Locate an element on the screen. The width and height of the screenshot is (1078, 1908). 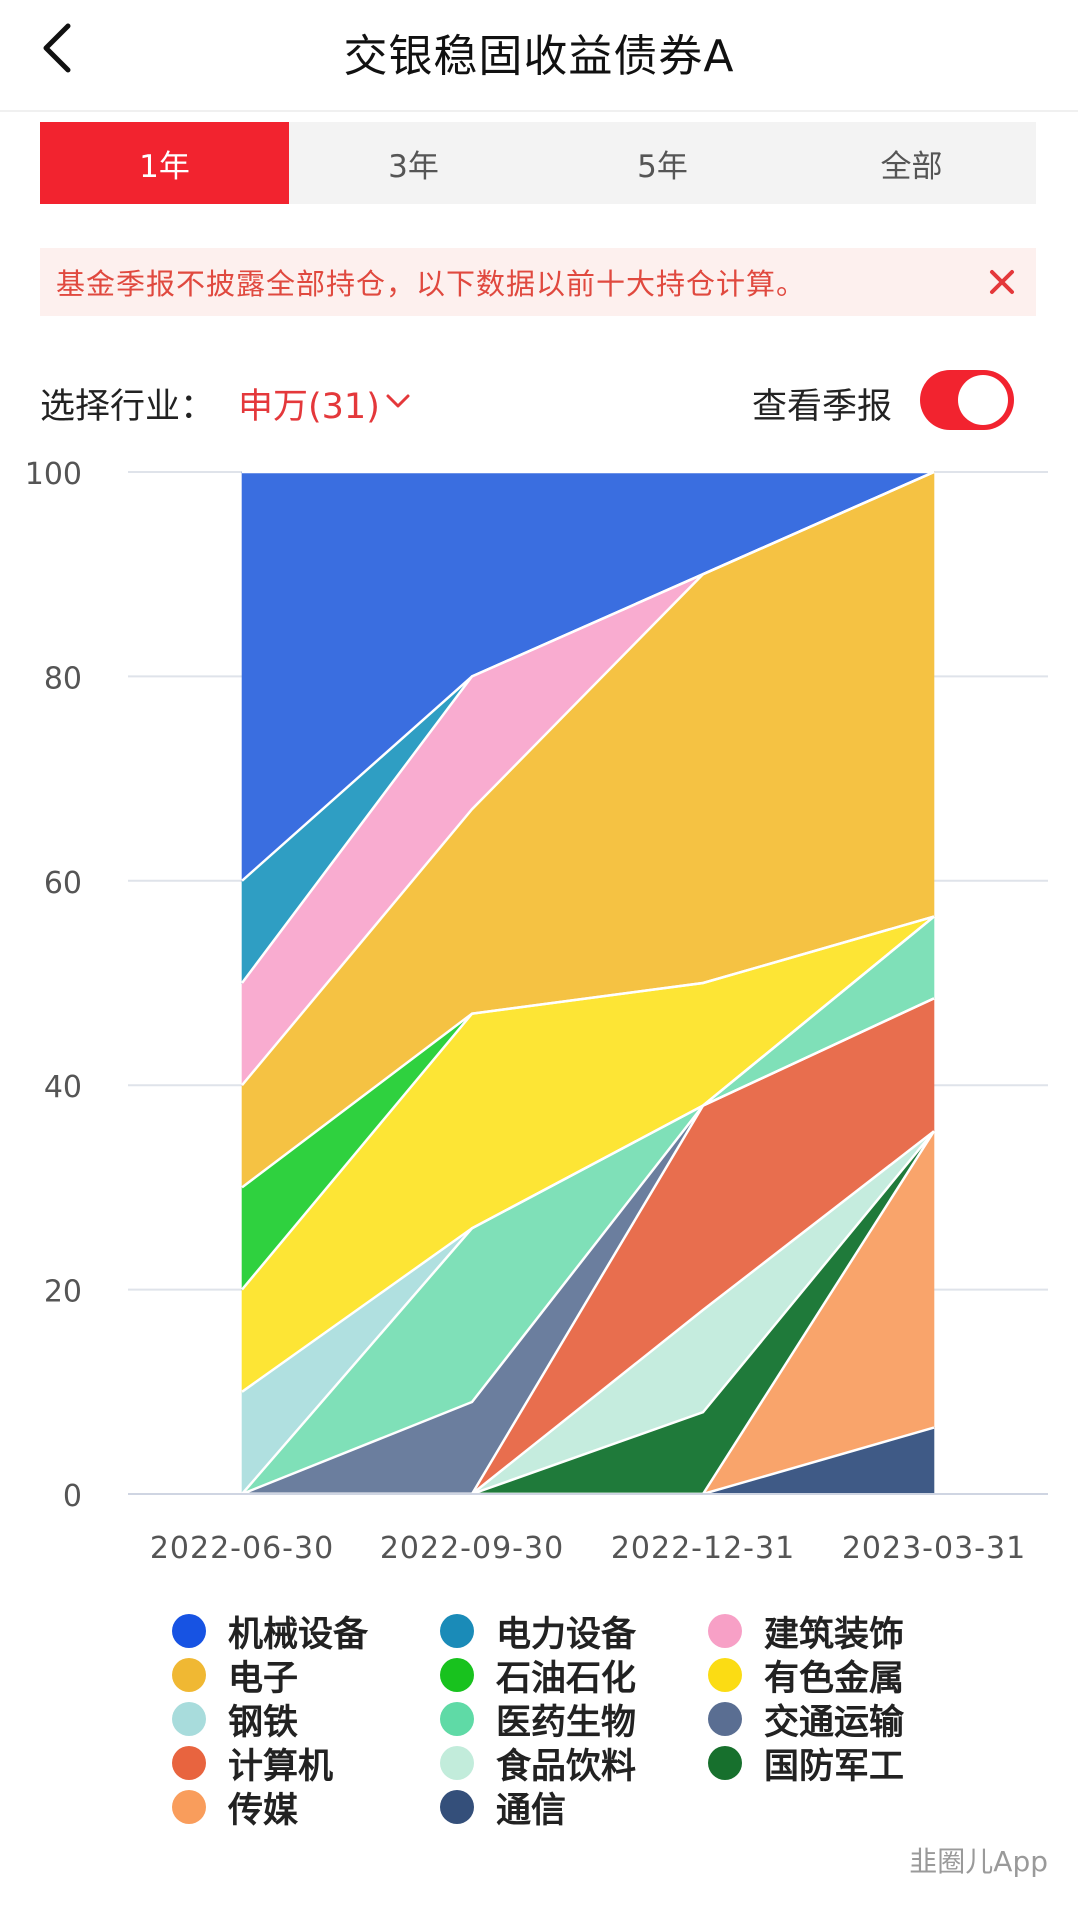
chevron-down-icon is located at coordinates (398, 401).